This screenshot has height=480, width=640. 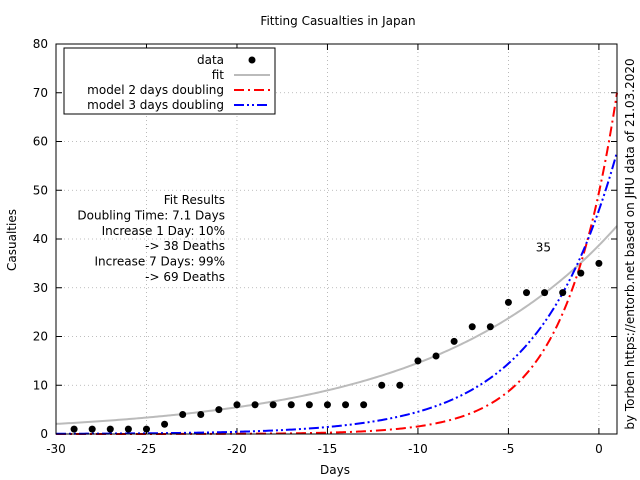 What do you see at coordinates (159, 262) in the screenshot?
I see `fit-results-line: Increase 7 Days: 99%` at bounding box center [159, 262].